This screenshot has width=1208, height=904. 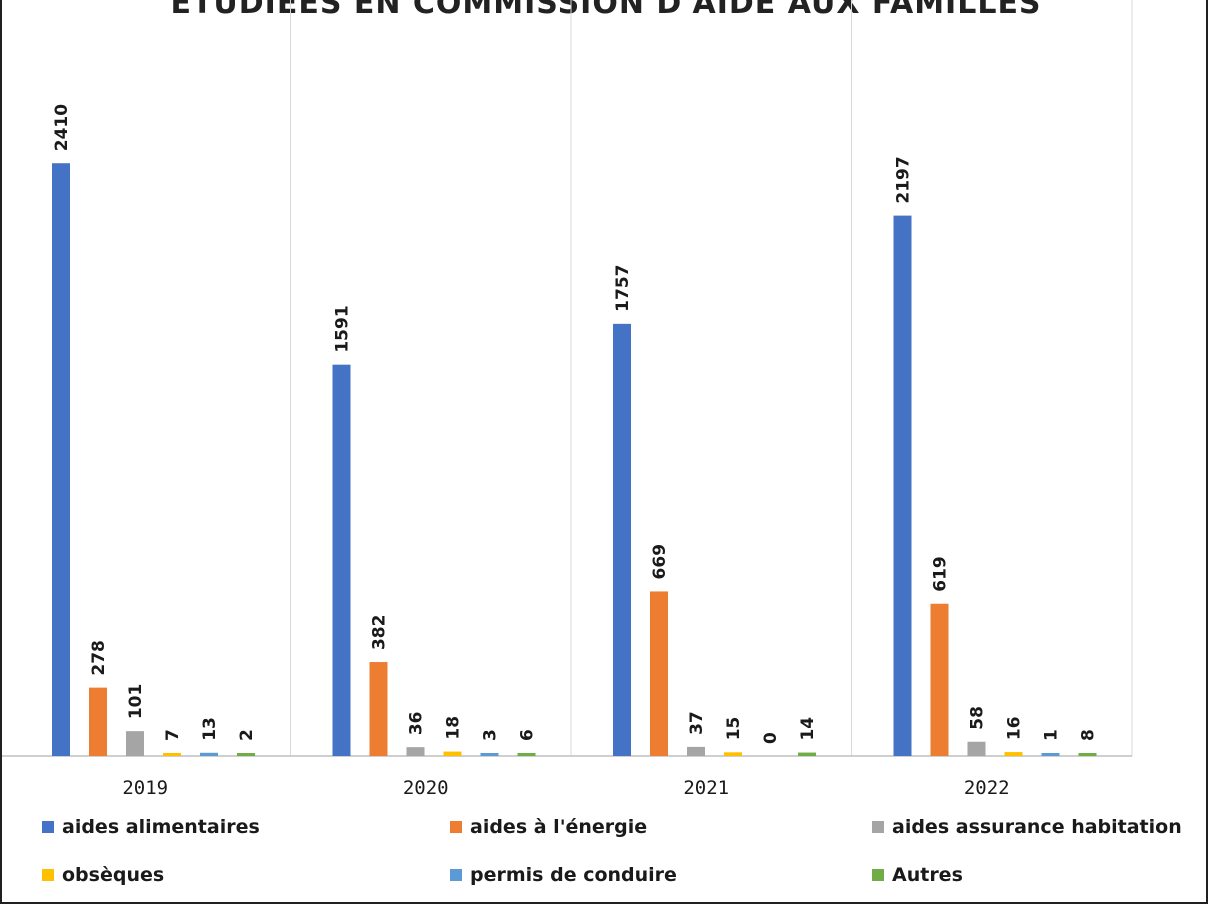 I want to click on data-label: 1591, so click(x=343, y=328).